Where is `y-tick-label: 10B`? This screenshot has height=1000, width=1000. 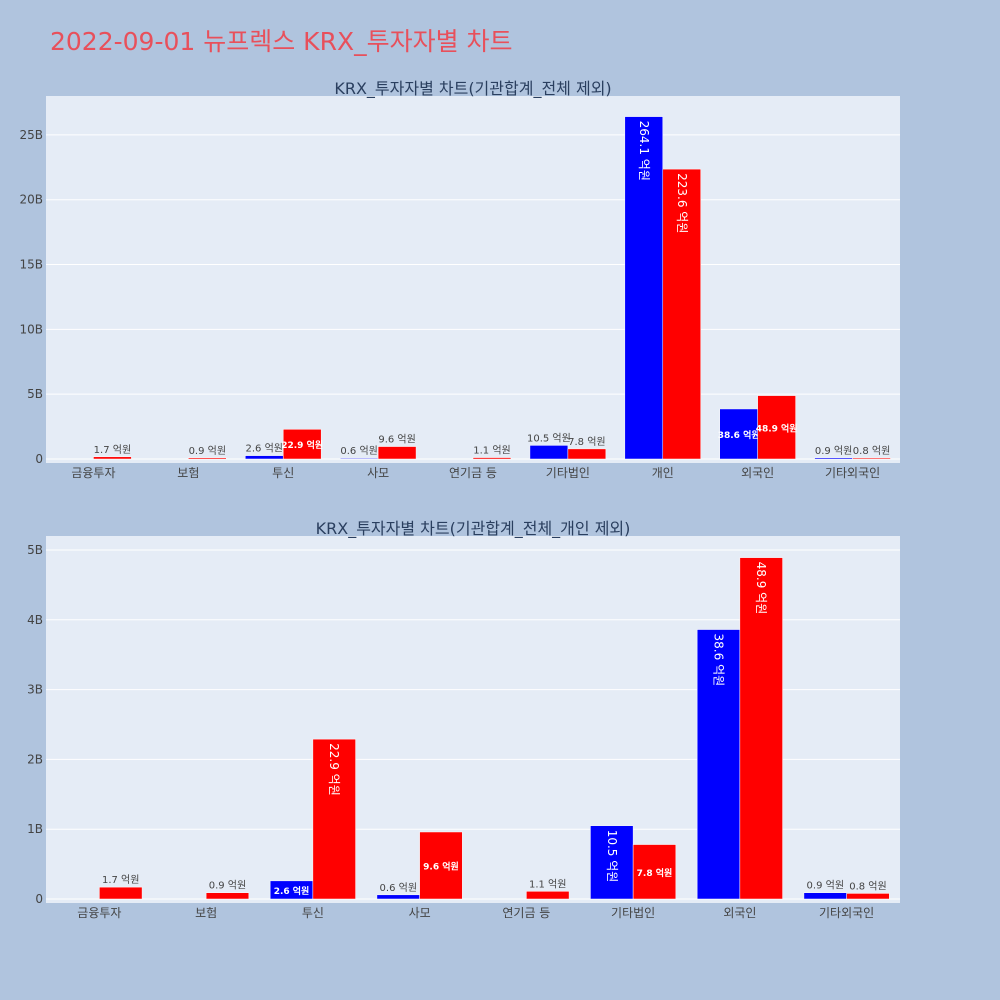
y-tick-label: 10B is located at coordinates (31, 329).